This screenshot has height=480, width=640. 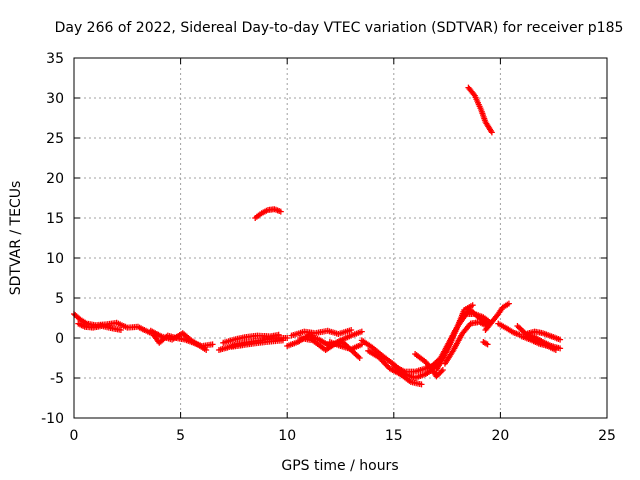 What do you see at coordinates (55, 59) in the screenshot?
I see `y-tick-label: 35` at bounding box center [55, 59].